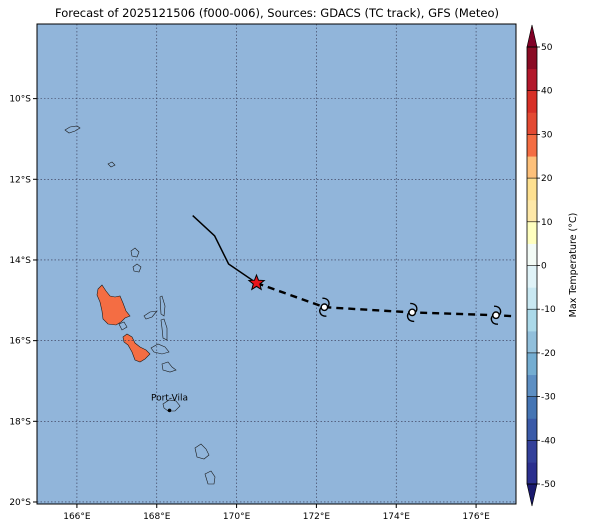  I want to click on x-tick-label-172: 172°E, so click(317, 517).